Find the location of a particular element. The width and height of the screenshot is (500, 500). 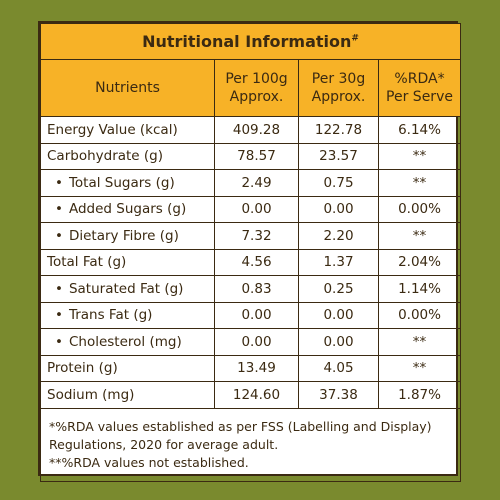

table-row: • Trans Fat (g) 0.00 0.00 0.00% is located at coordinates (251, 315).